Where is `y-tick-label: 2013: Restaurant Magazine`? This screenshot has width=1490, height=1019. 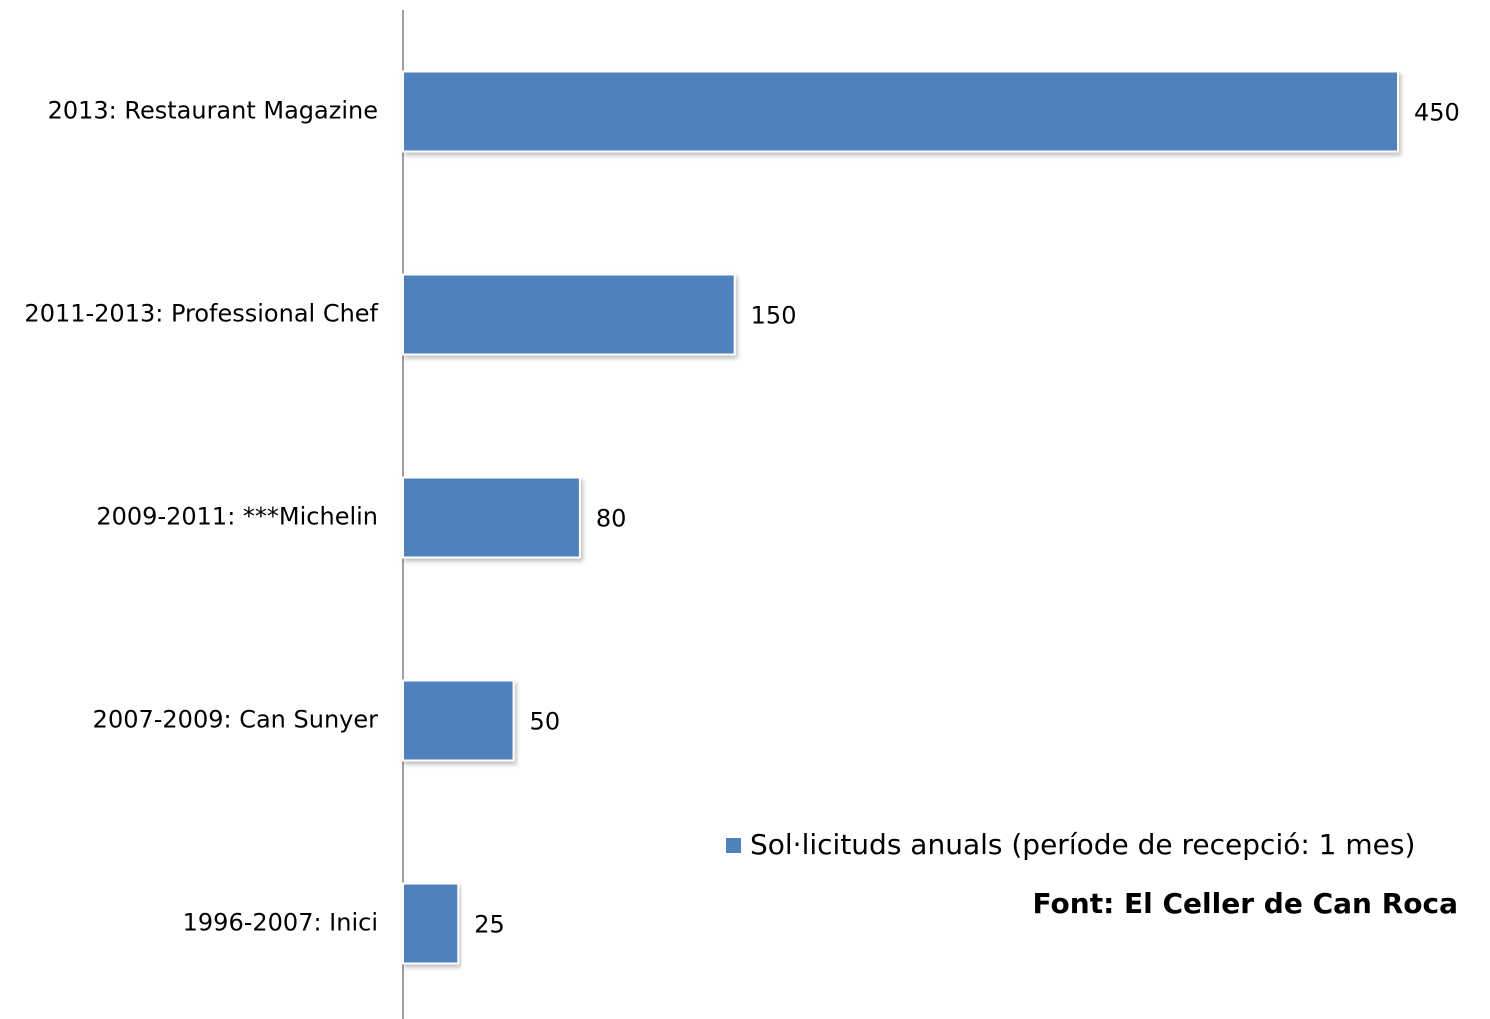
y-tick-label: 2013: Restaurant Magazine is located at coordinates (213, 111).